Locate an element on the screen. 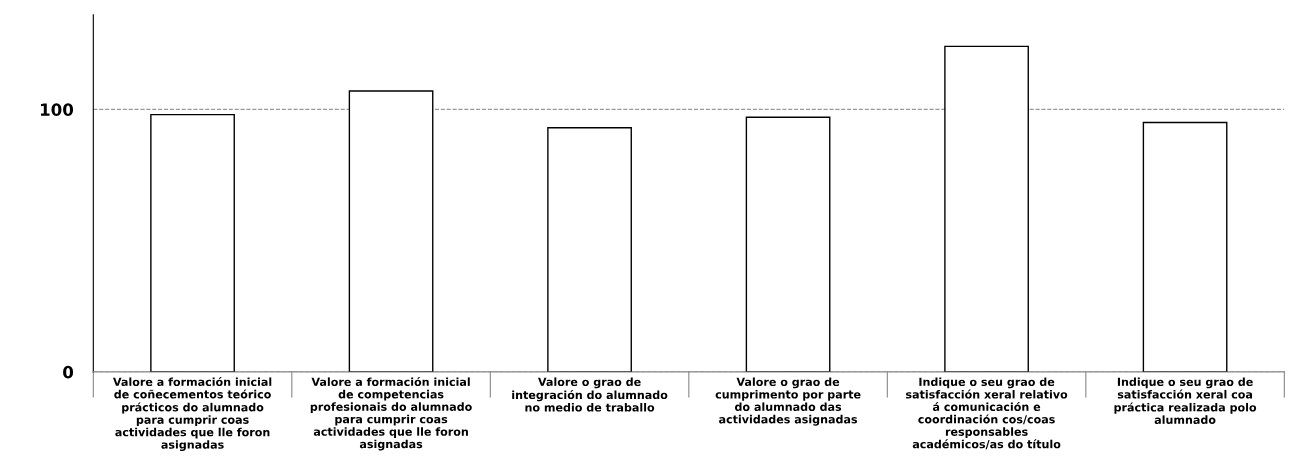 The height and width of the screenshot is (466, 1296). x-tick-label: Valore a formación inicial de coñecementos teórico prácticos do alumnado para cumprir coas actividades que lle foron asignadas is located at coordinates (192, 414).